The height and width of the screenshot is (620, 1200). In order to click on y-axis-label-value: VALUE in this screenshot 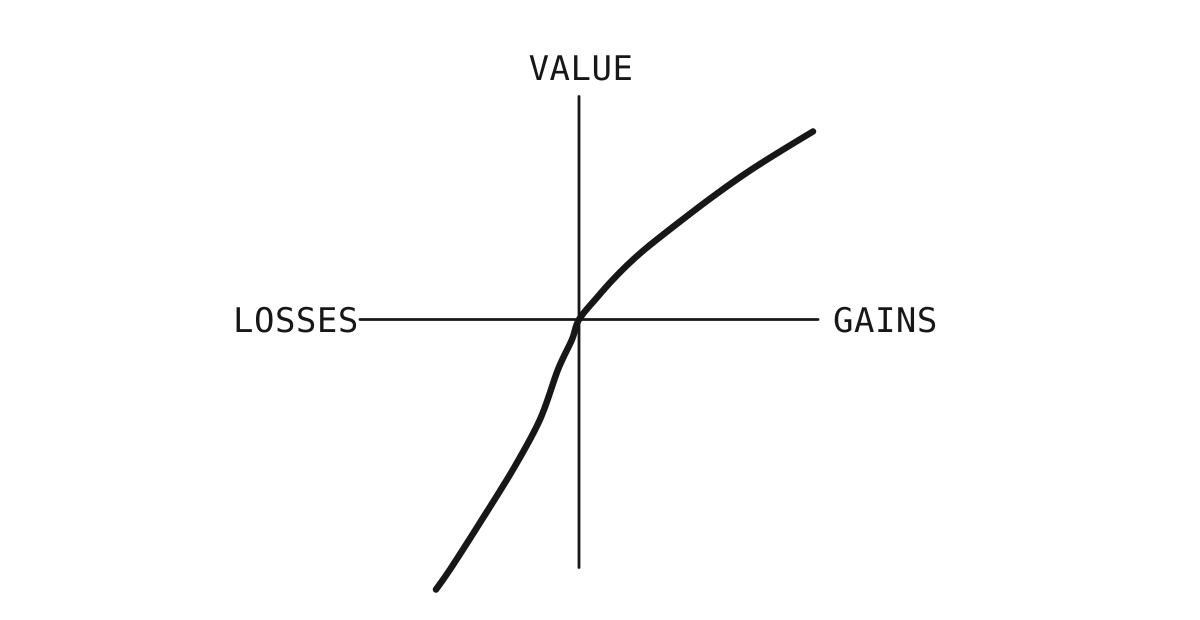, I will do `click(581, 69)`.